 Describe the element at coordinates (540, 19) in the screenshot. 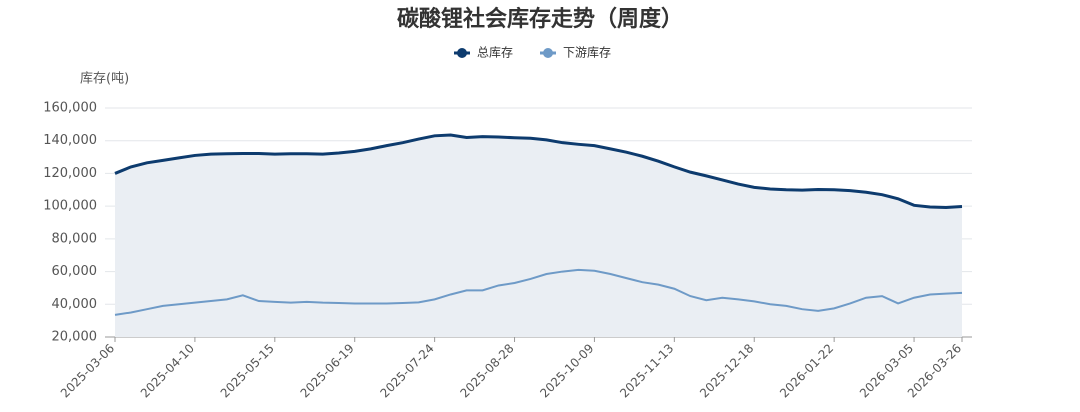

I see `chart-title: 碳酸锂社会库存走势（周度）` at that location.